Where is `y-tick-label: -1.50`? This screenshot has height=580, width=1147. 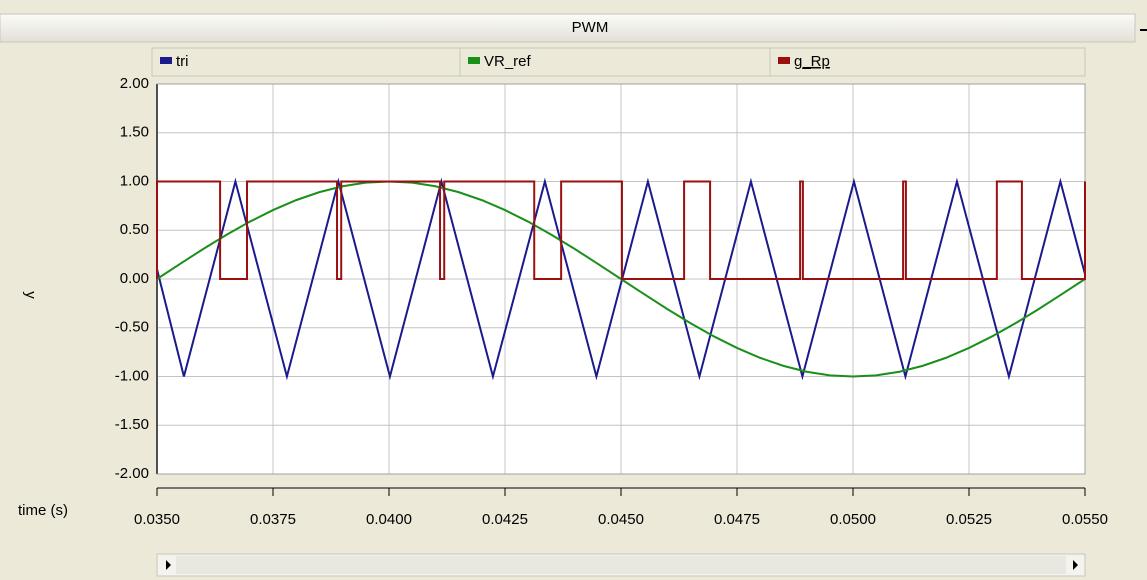
y-tick-label: -1.50 is located at coordinates (132, 424).